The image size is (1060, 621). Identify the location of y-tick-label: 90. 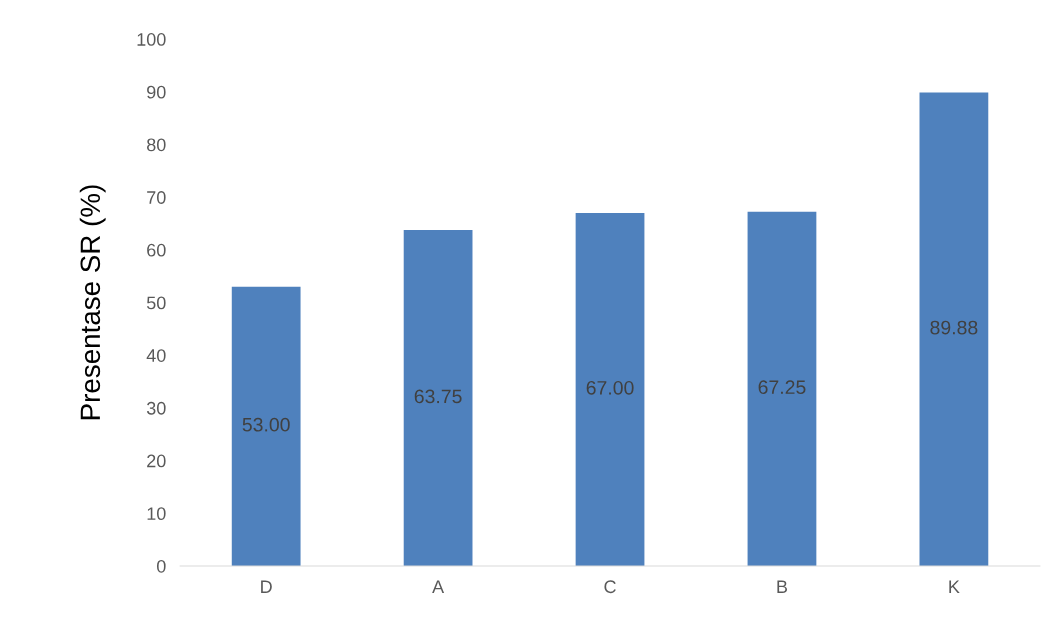
(156, 92).